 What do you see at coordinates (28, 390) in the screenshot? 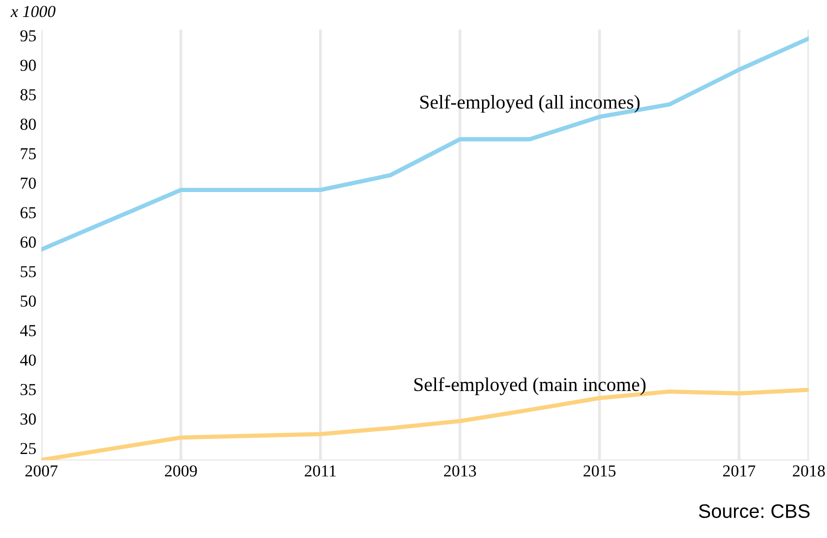
I see `y-tick-label: 35` at bounding box center [28, 390].